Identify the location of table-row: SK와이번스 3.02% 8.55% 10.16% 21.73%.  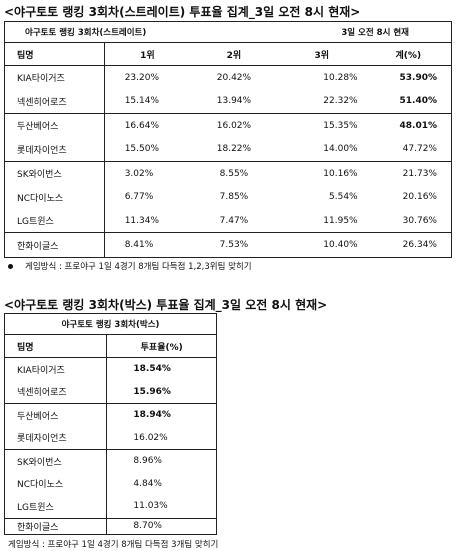
(228, 173).